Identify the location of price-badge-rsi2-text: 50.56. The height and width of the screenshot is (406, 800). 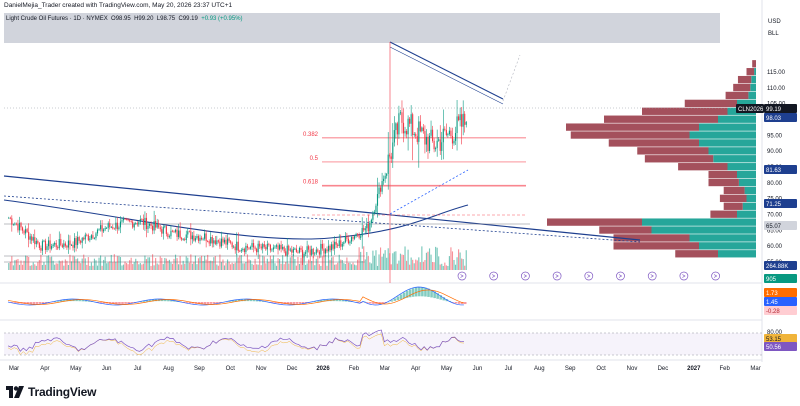
(774, 348).